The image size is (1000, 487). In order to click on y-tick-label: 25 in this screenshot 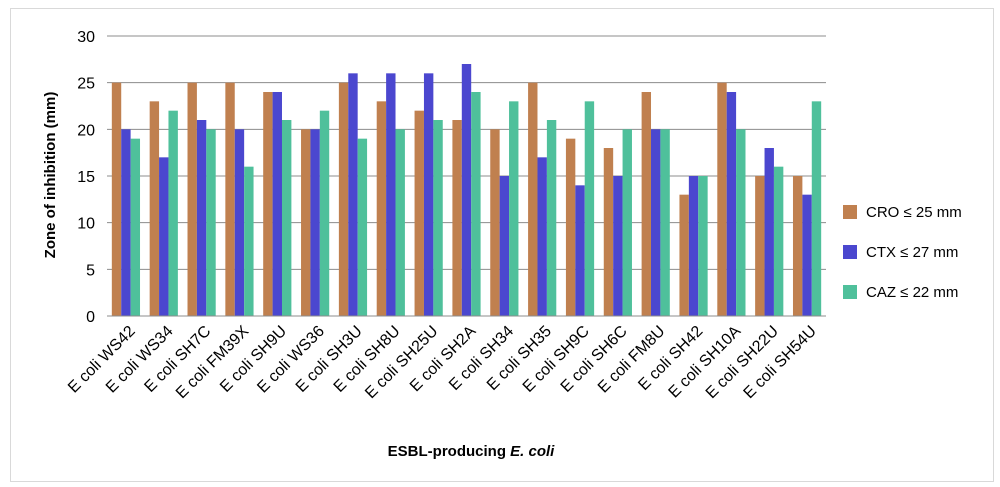, I will do `click(86, 84)`.